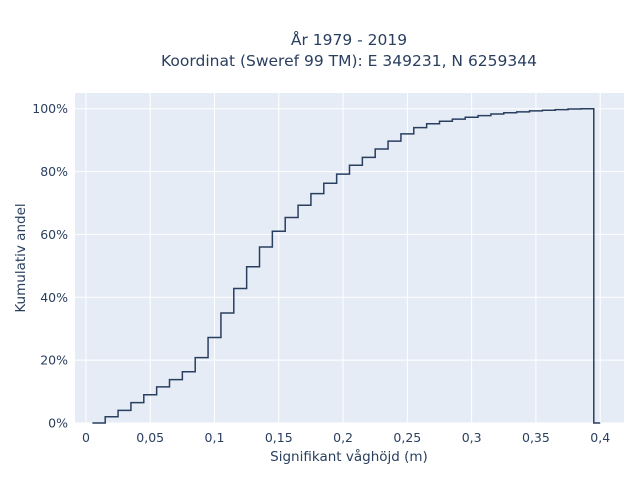 Image resolution: width=640 pixels, height=480 pixels. I want to click on x-tick-label: 0,3, so click(472, 437).